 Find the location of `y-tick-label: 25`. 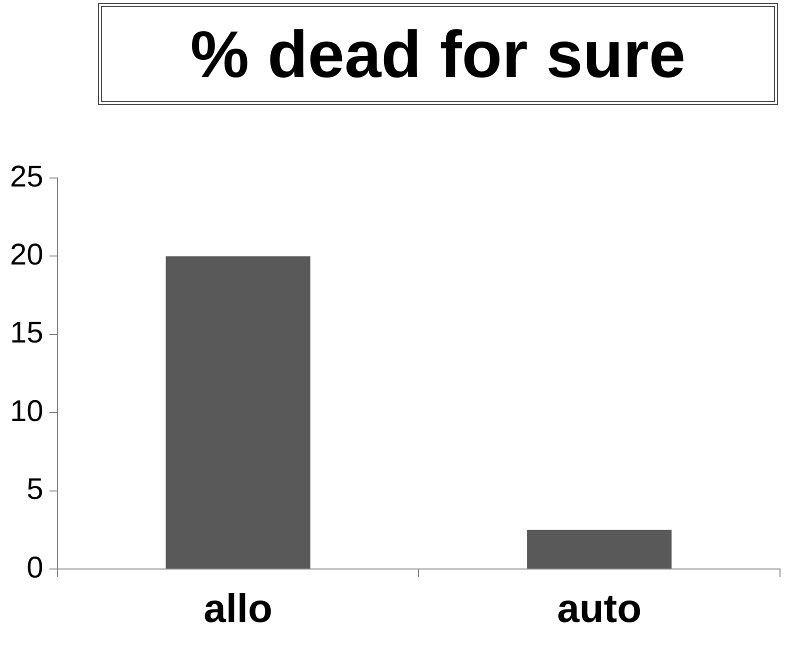

y-tick-label: 25 is located at coordinates (27, 177).